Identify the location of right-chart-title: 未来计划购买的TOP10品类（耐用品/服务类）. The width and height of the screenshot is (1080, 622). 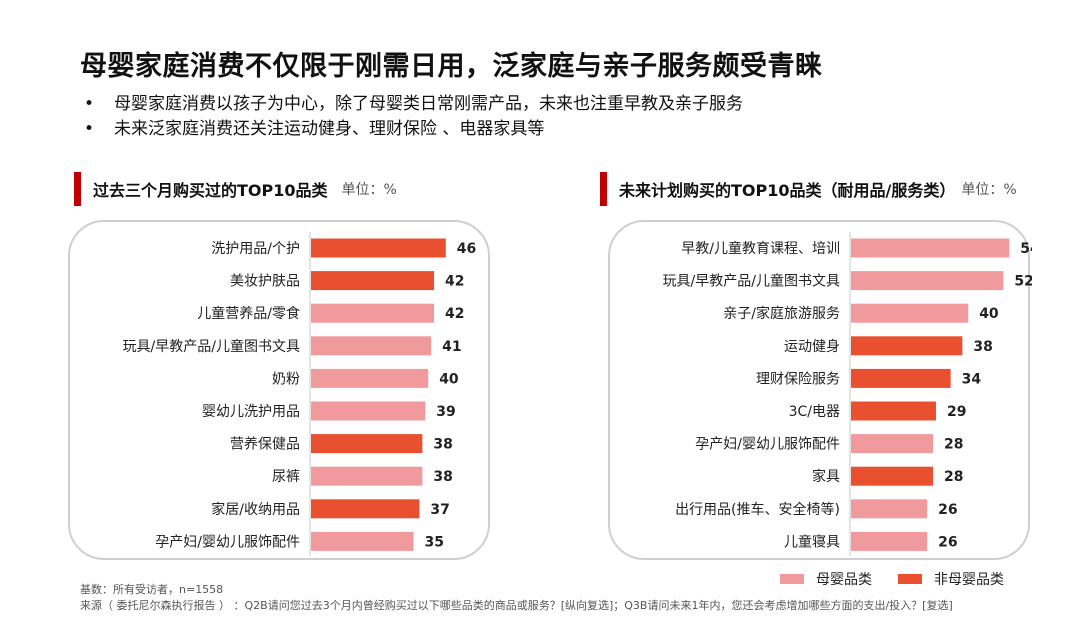
(787, 190).